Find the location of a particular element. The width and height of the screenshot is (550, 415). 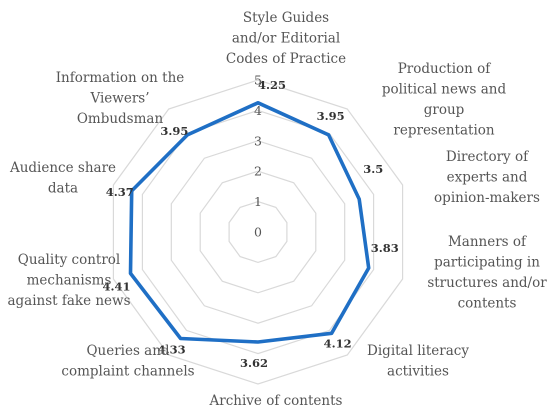

radial-tick-4: 4 is located at coordinates (258, 110).